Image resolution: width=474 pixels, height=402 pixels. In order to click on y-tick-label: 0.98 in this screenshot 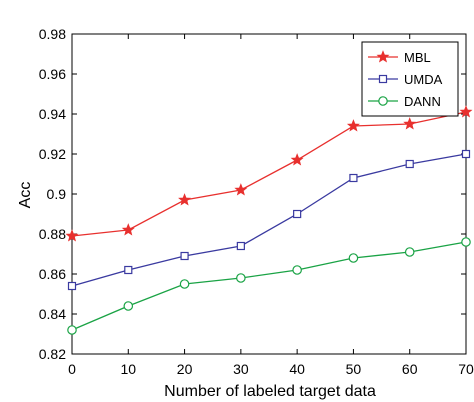, I will do `click(52, 34)`.